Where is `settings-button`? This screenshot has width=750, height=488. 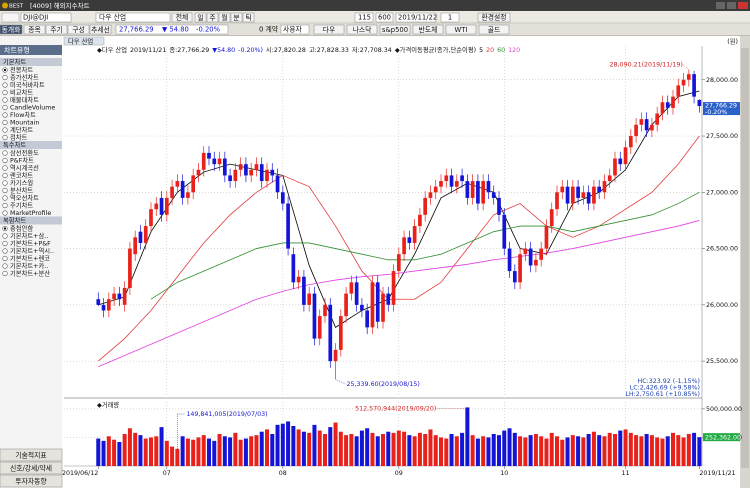
settings-button is located at coordinates (494, 17).